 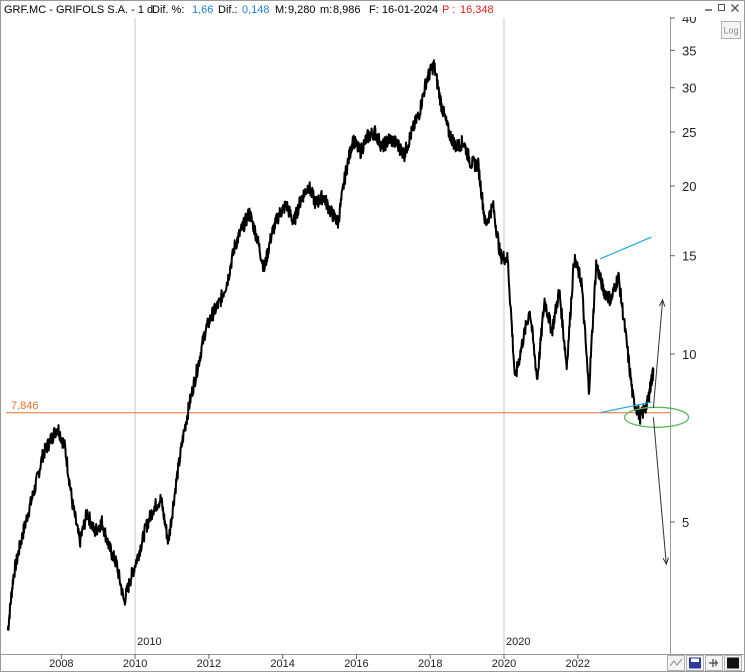 I want to click on save-icon, so click(x=695, y=663).